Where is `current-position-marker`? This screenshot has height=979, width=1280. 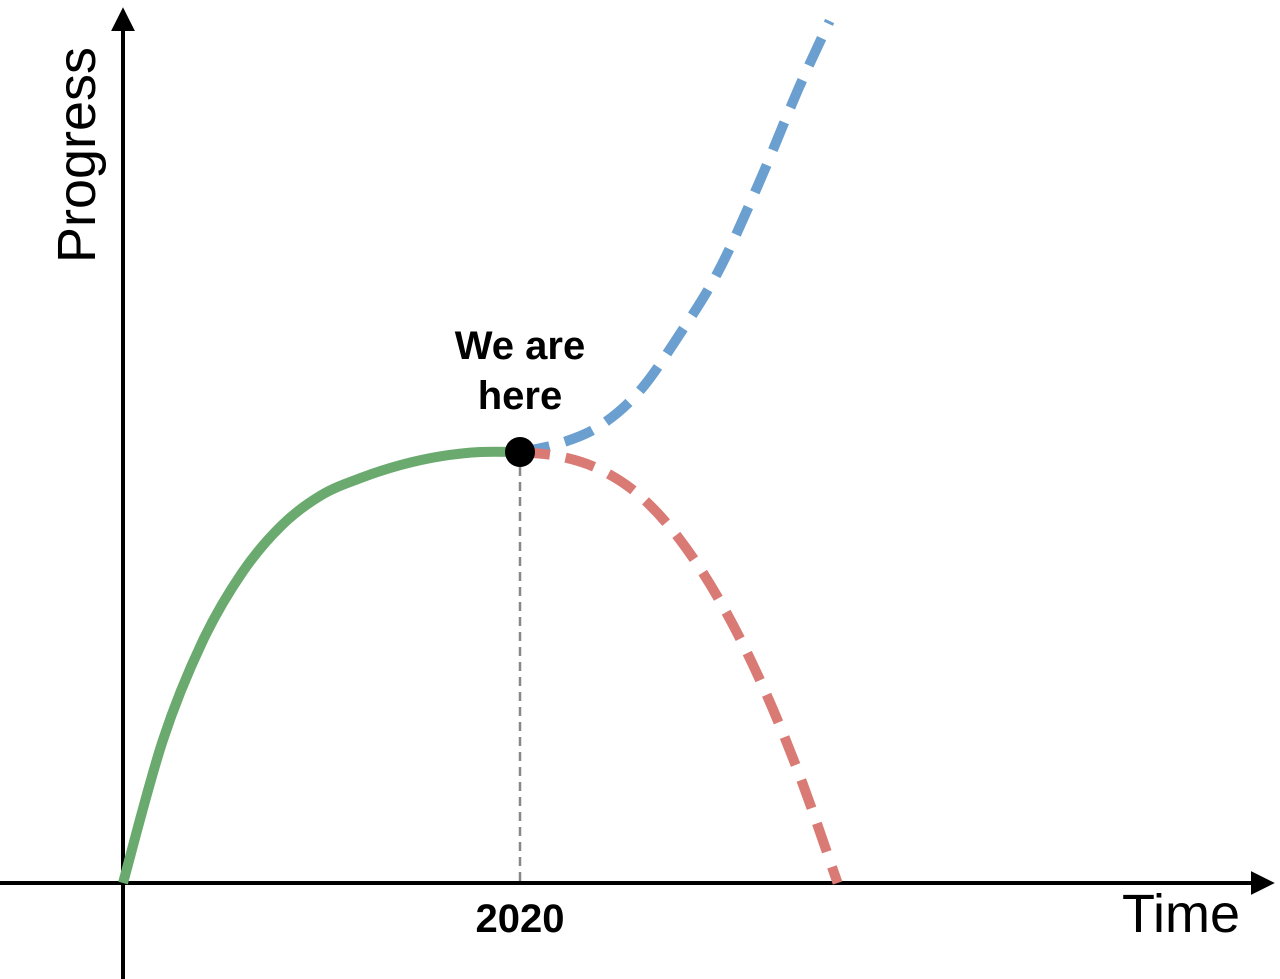 current-position-marker is located at coordinates (520, 452).